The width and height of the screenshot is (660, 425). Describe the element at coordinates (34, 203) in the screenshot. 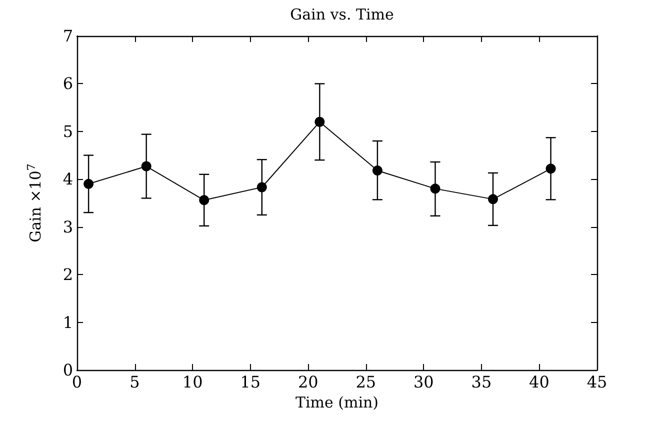

I see `y-axis-title: Gain ×107` at that location.